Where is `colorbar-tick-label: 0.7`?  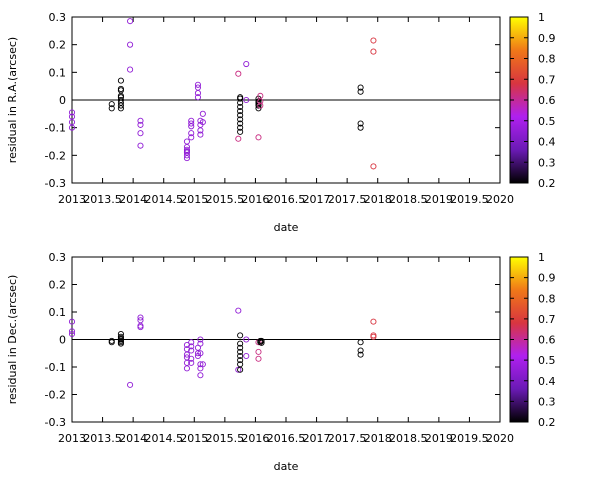
colorbar-tick-label: 0.7 is located at coordinates (547, 319).